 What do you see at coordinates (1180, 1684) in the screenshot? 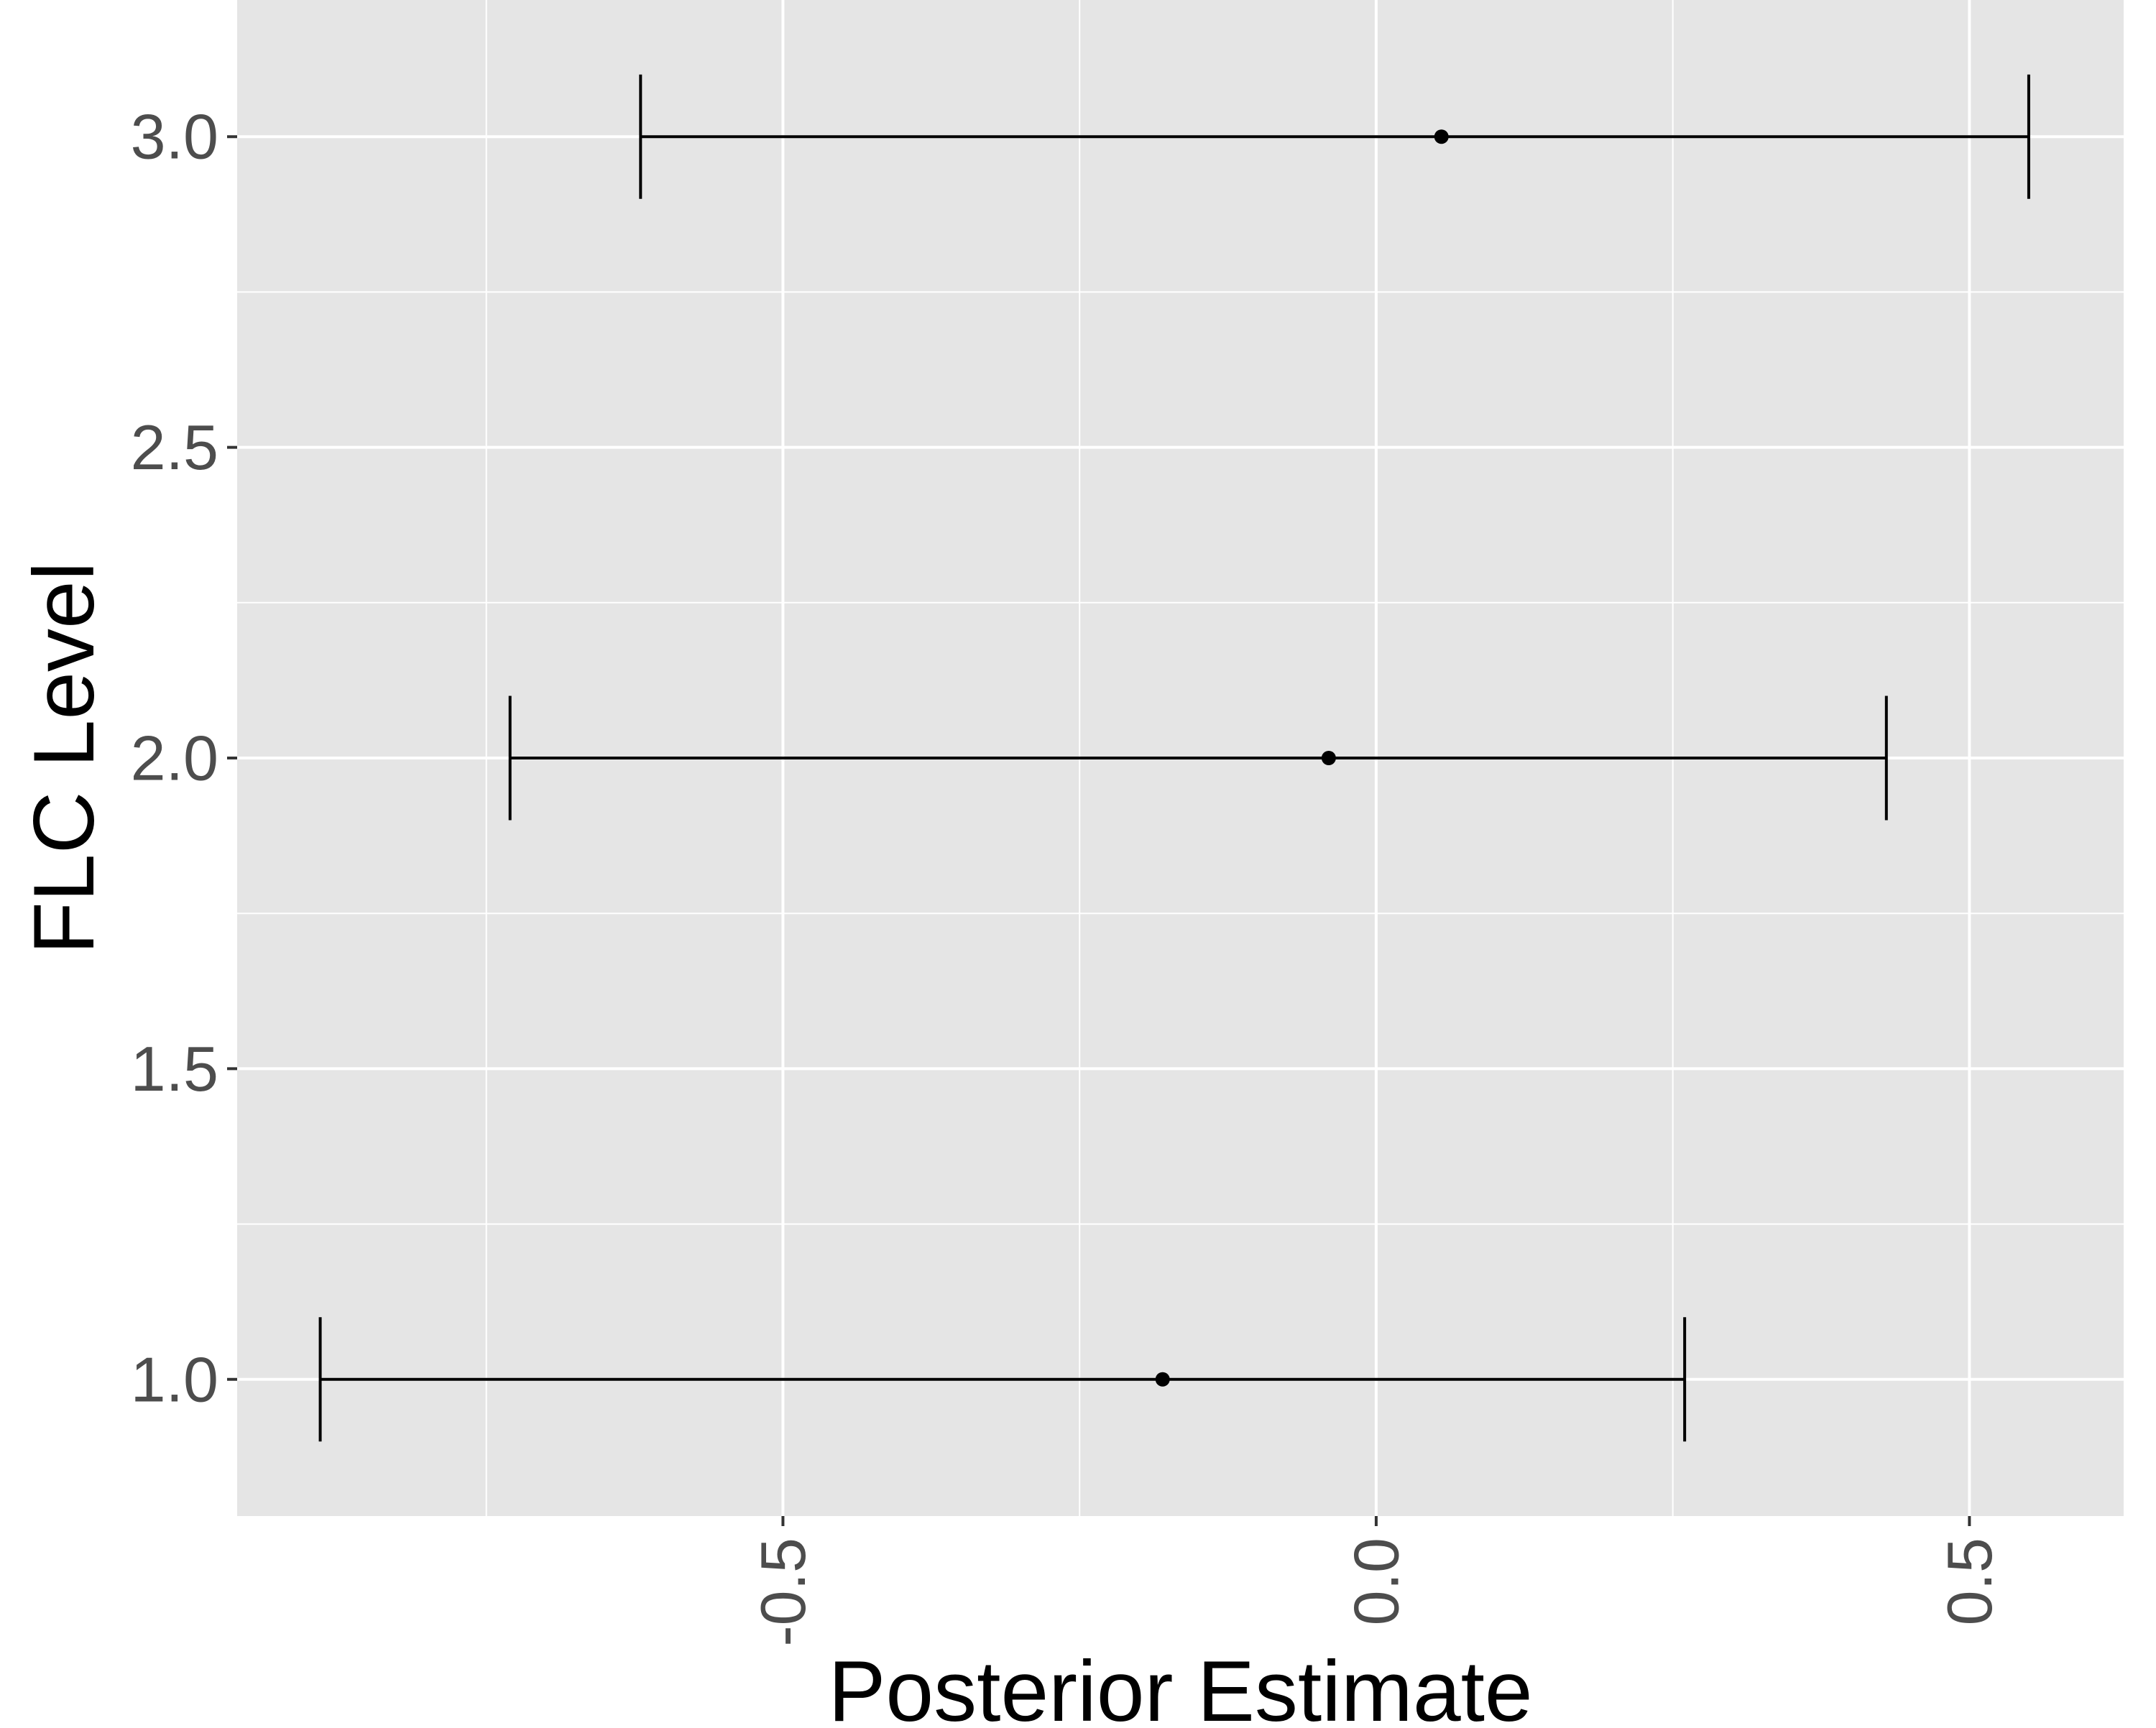
I see `x-axis-title: Posterior Estimate` at bounding box center [1180, 1684].